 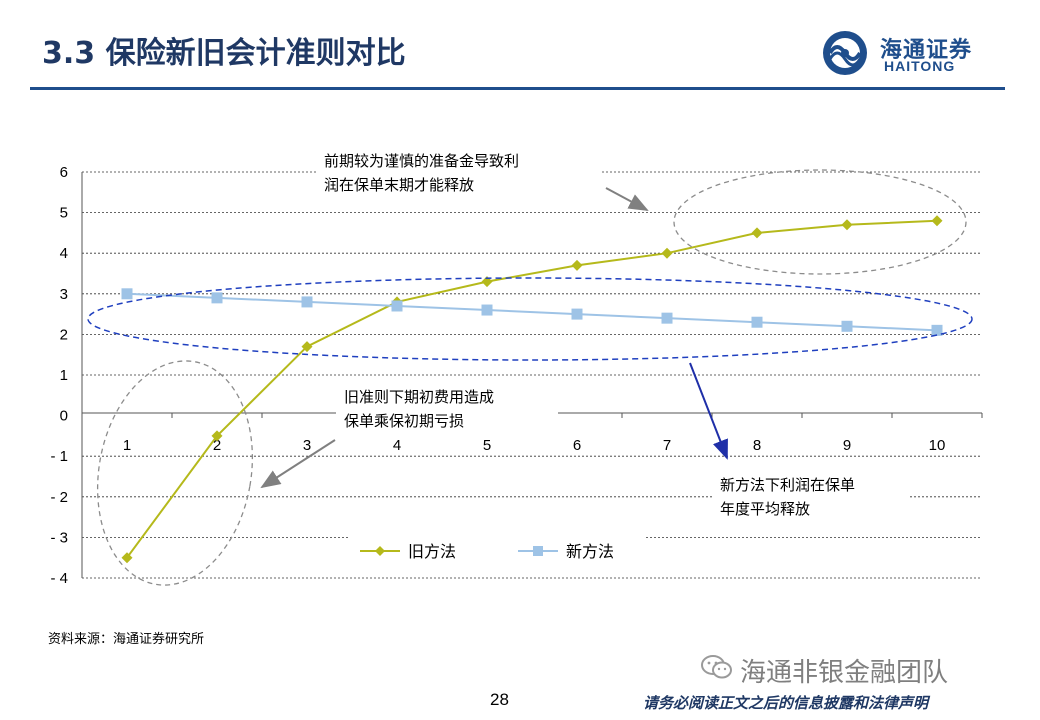 What do you see at coordinates (64, 294) in the screenshot?
I see `y-tick-label: 3` at bounding box center [64, 294].